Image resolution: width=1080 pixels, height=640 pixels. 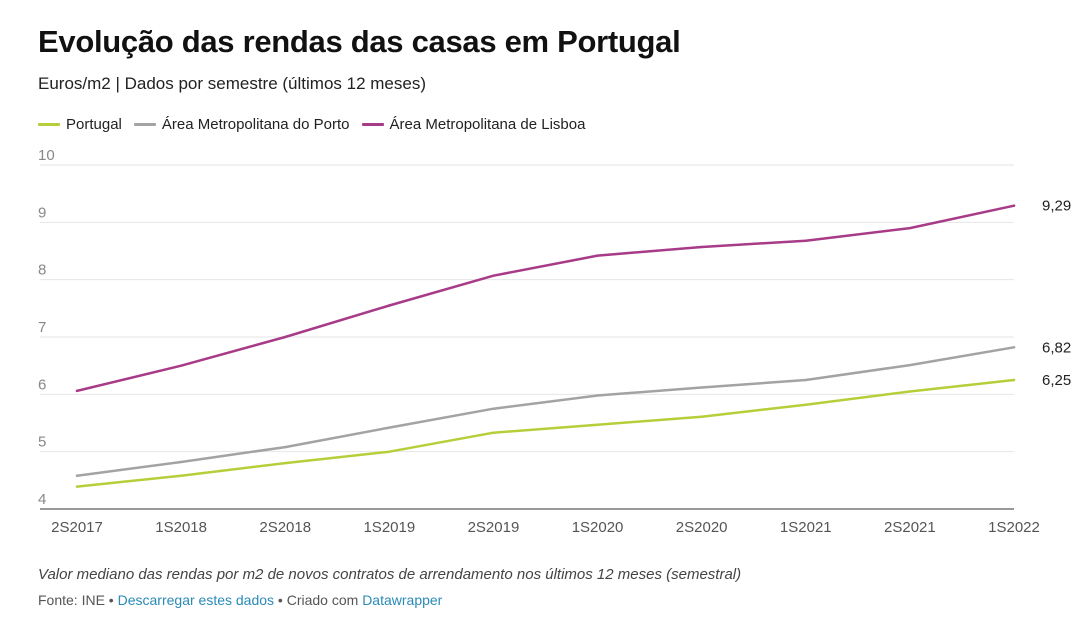 What do you see at coordinates (77, 527) in the screenshot?
I see `x-tick-label-2s2017: 2S2017` at bounding box center [77, 527].